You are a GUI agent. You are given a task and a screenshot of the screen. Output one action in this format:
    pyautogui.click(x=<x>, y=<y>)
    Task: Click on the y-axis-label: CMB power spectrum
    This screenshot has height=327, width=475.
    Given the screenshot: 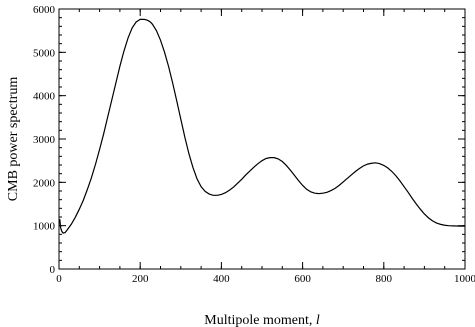 What is the action you would take?
    pyautogui.click(x=13, y=139)
    